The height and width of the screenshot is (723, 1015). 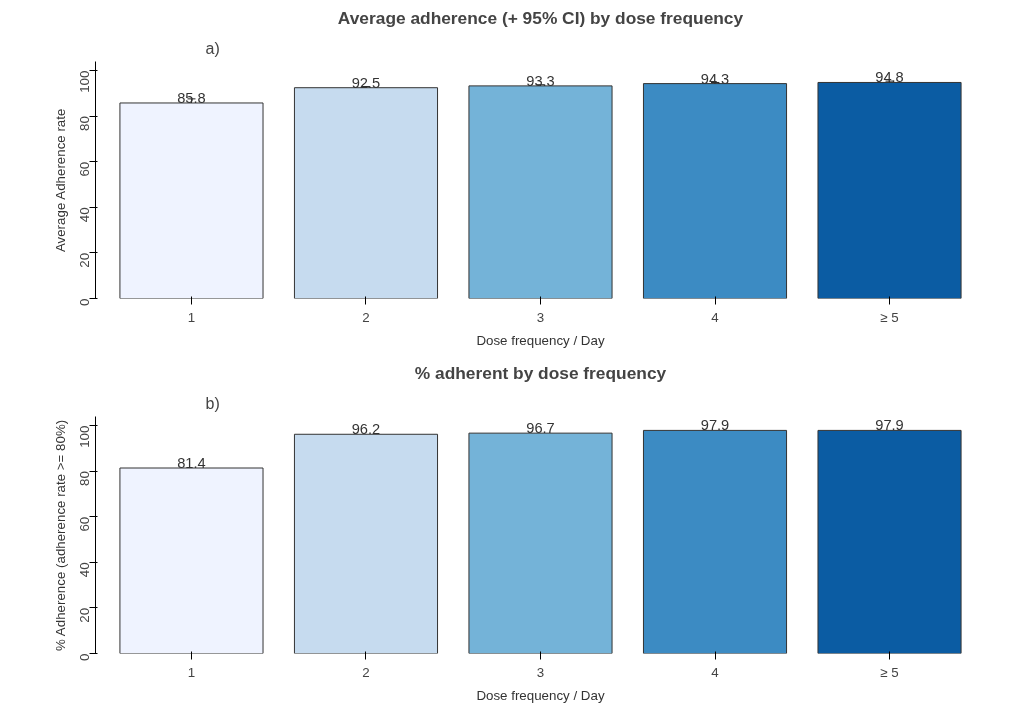 I want to click on data-label: 94.8, so click(x=889, y=77).